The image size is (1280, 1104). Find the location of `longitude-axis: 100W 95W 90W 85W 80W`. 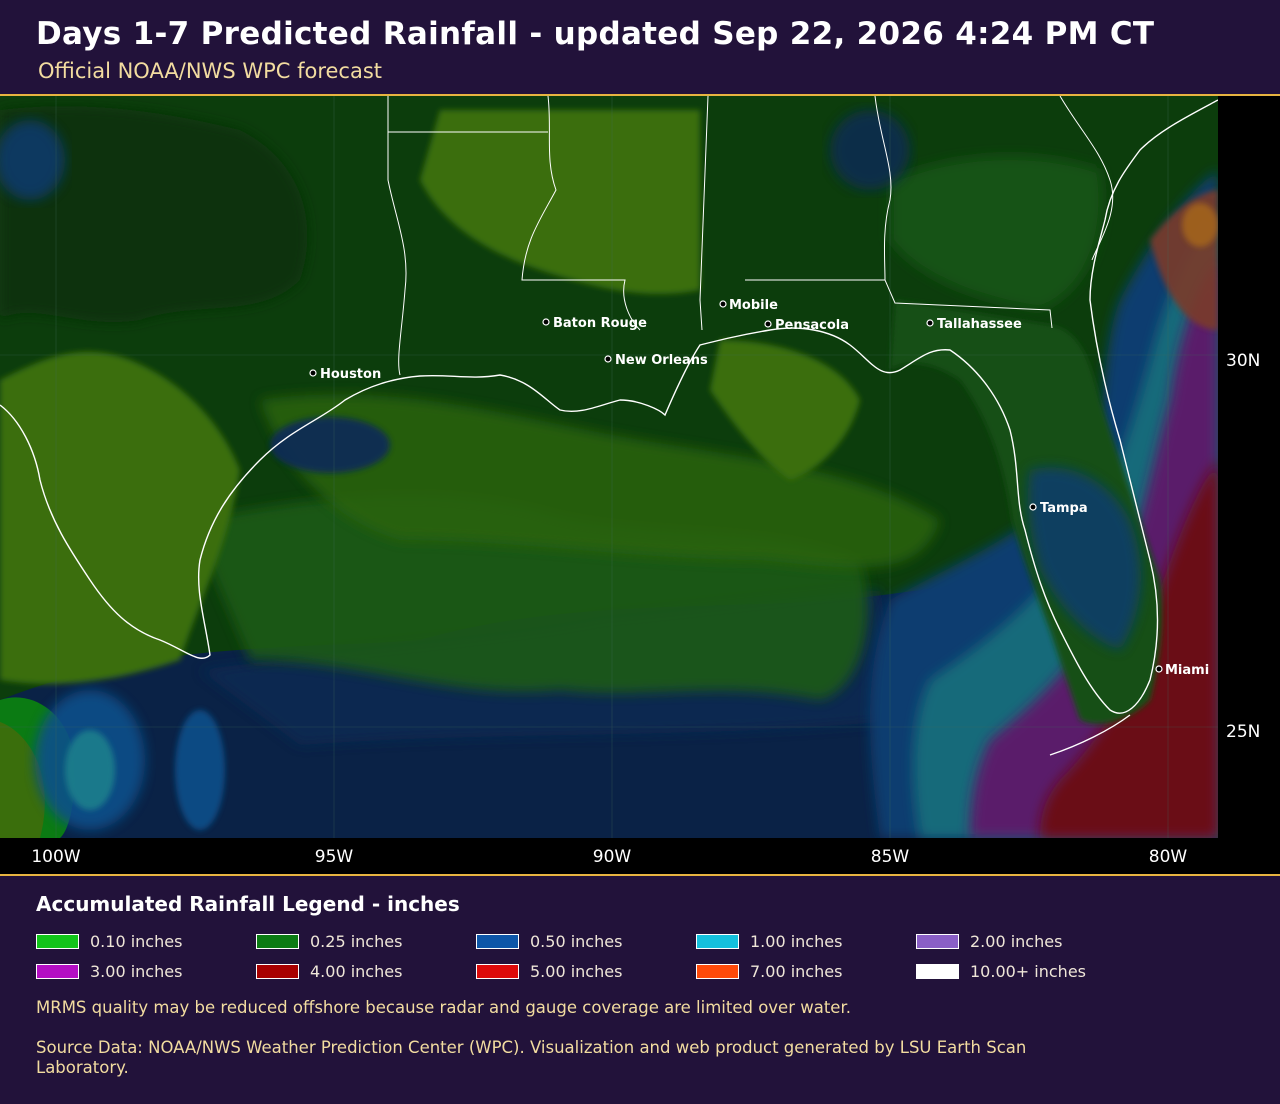

longitude-axis: 100W 95W 90W 85W 80W is located at coordinates (609, 857).